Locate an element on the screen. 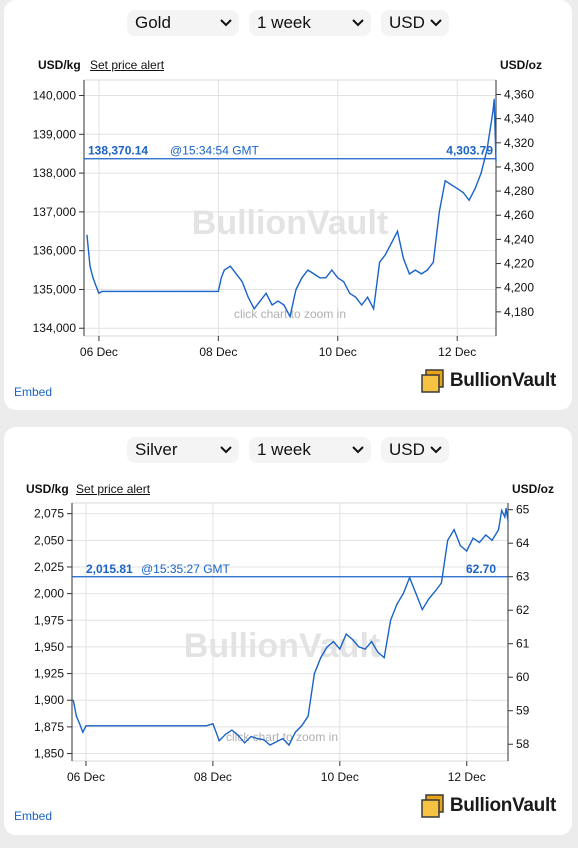 This screenshot has height=848, width=578. chart-watermark: BullionVault is located at coordinates (290, 223).